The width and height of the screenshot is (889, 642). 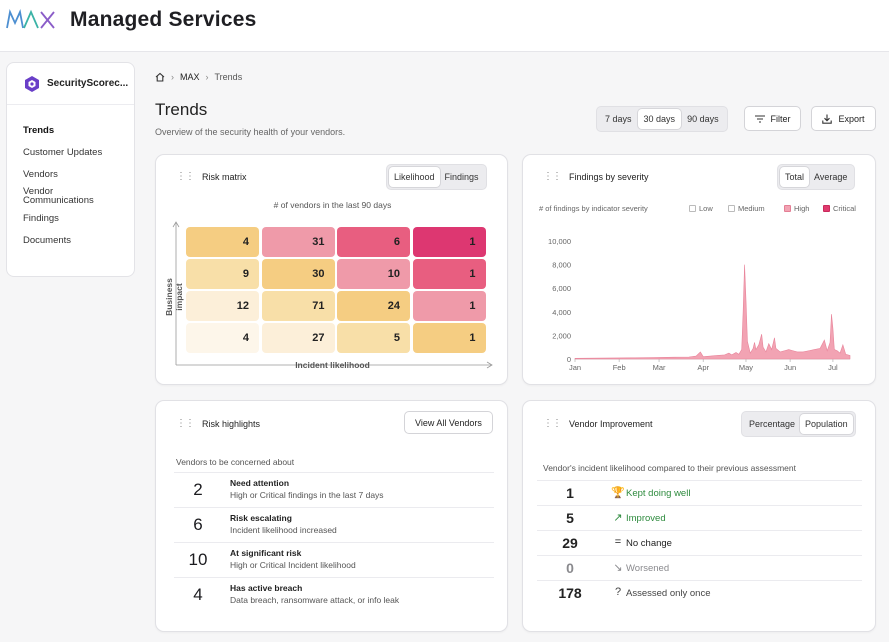 What do you see at coordinates (609, 176) in the screenshot?
I see `findings-title: Findings by severity` at bounding box center [609, 176].